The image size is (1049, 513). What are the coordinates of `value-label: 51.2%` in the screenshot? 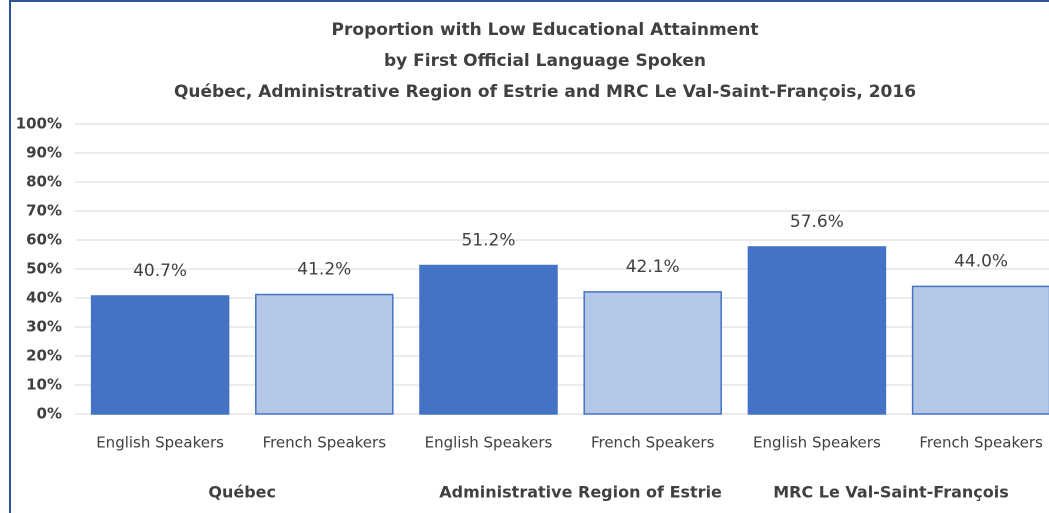 It's located at (488, 241).